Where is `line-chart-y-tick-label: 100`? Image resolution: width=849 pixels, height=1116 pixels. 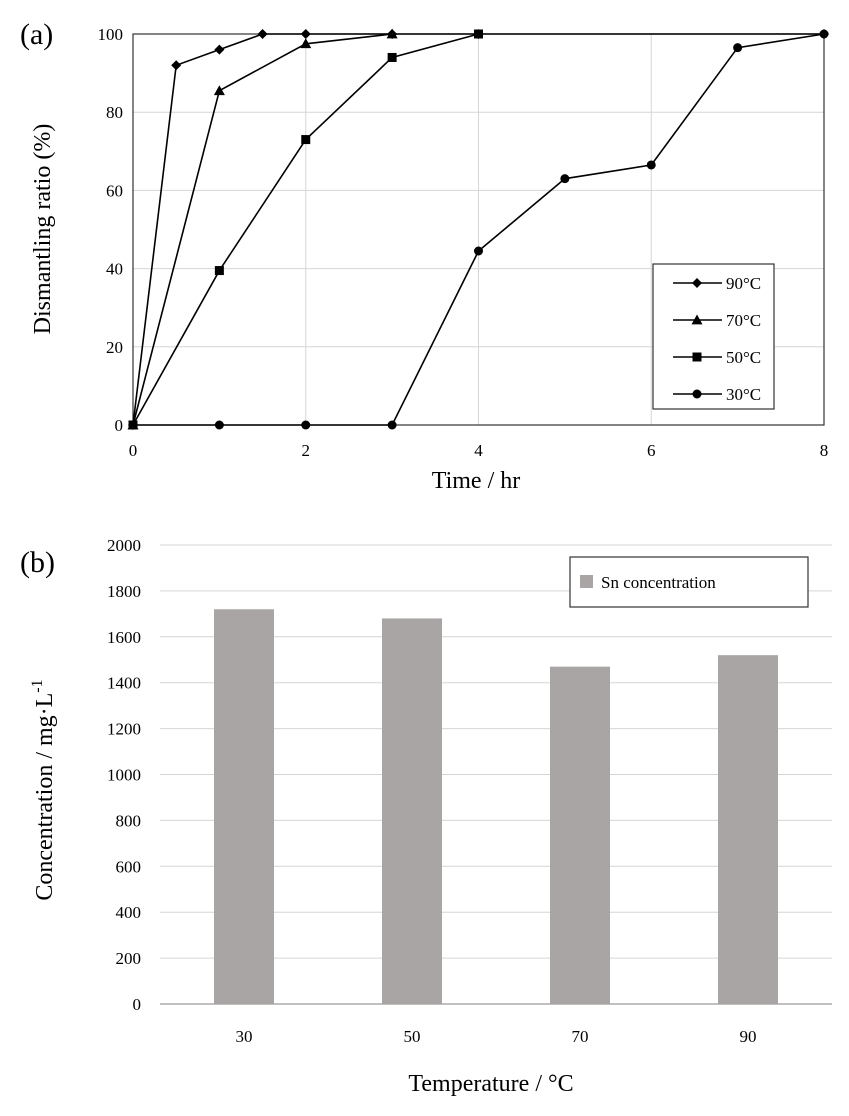
line-chart-y-tick-label: 100 is located at coordinates (111, 34).